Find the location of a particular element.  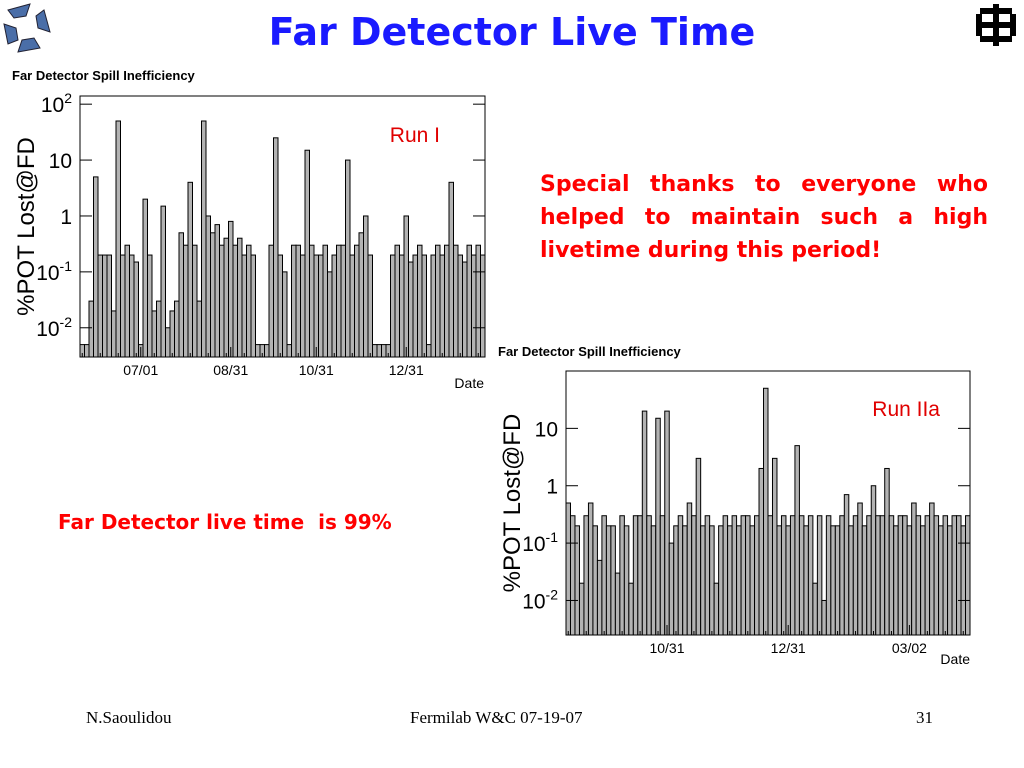

x-tick-label: 07/01 is located at coordinates (140, 370).